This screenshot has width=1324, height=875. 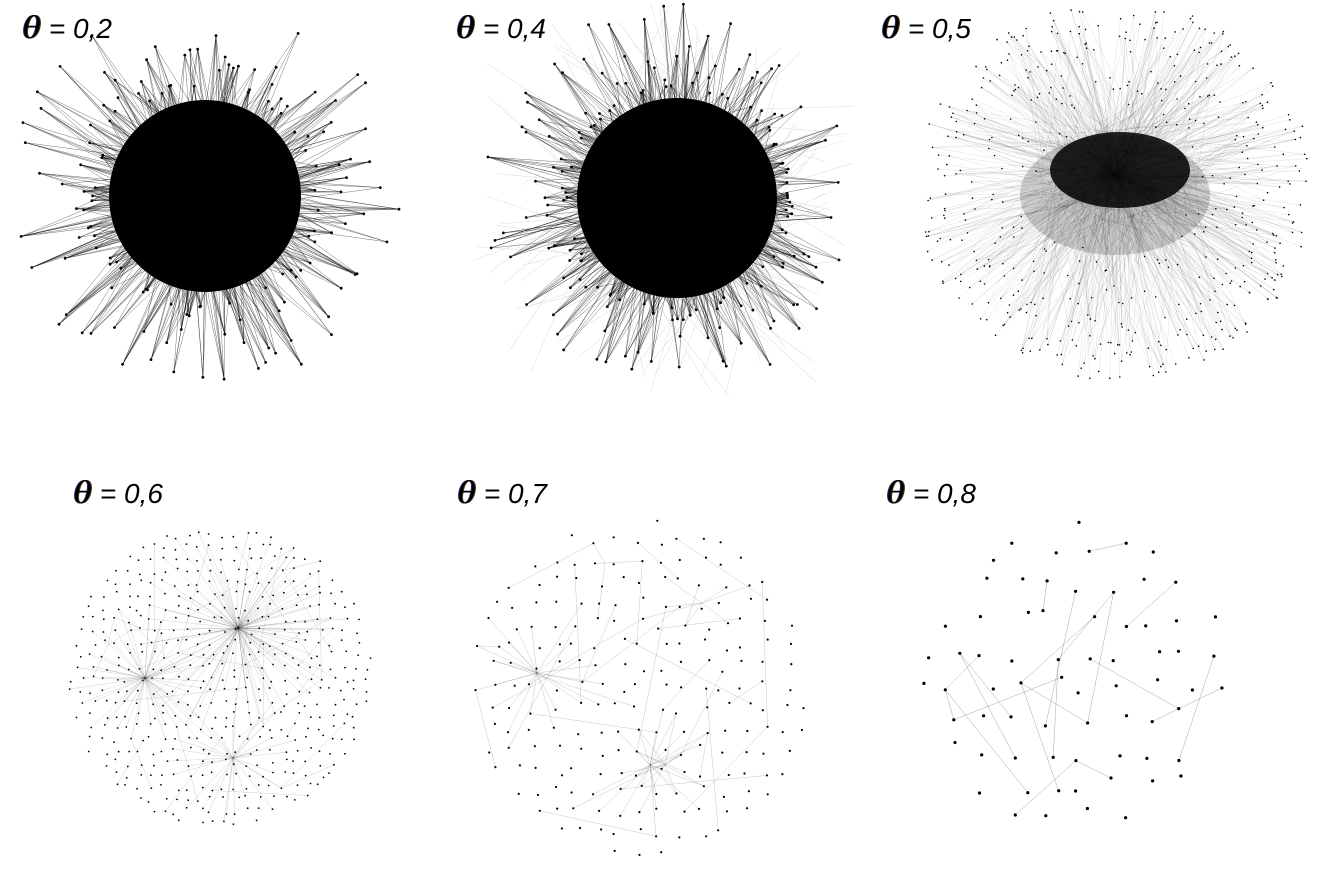 I want to click on panel-label: θ = 0,7, so click(x=502, y=494).